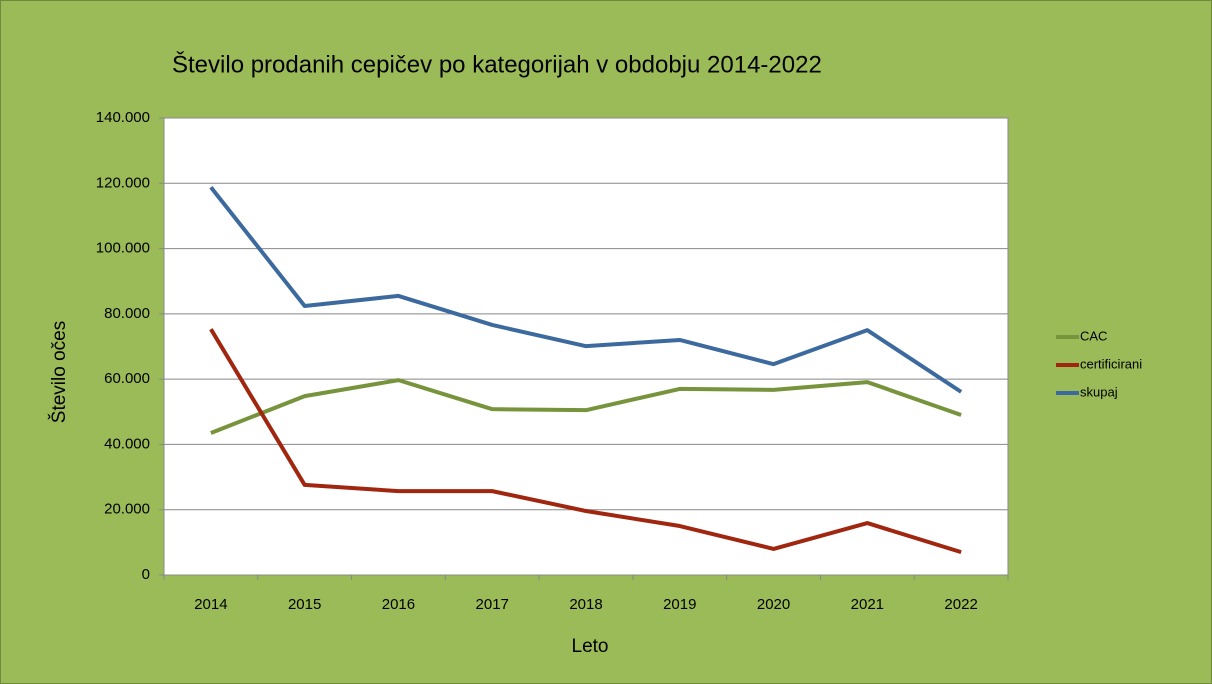 The image size is (1212, 684). Describe the element at coordinates (127, 378) in the screenshot. I see `y-tick-label: 60.000` at that location.